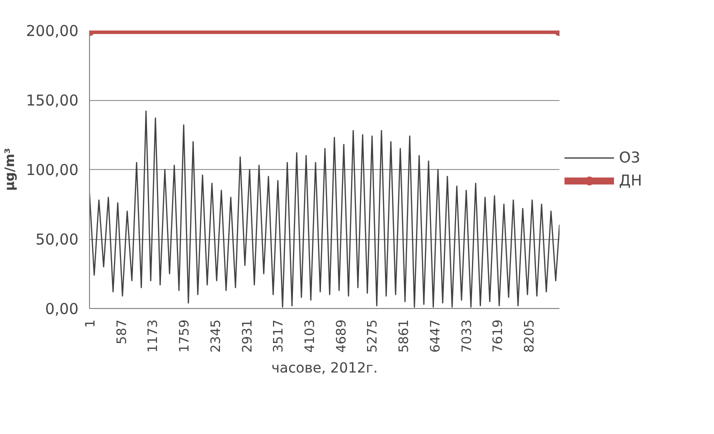  Describe the element at coordinates (467, 336) in the screenshot. I see `x-tick-label: 7033` at that location.